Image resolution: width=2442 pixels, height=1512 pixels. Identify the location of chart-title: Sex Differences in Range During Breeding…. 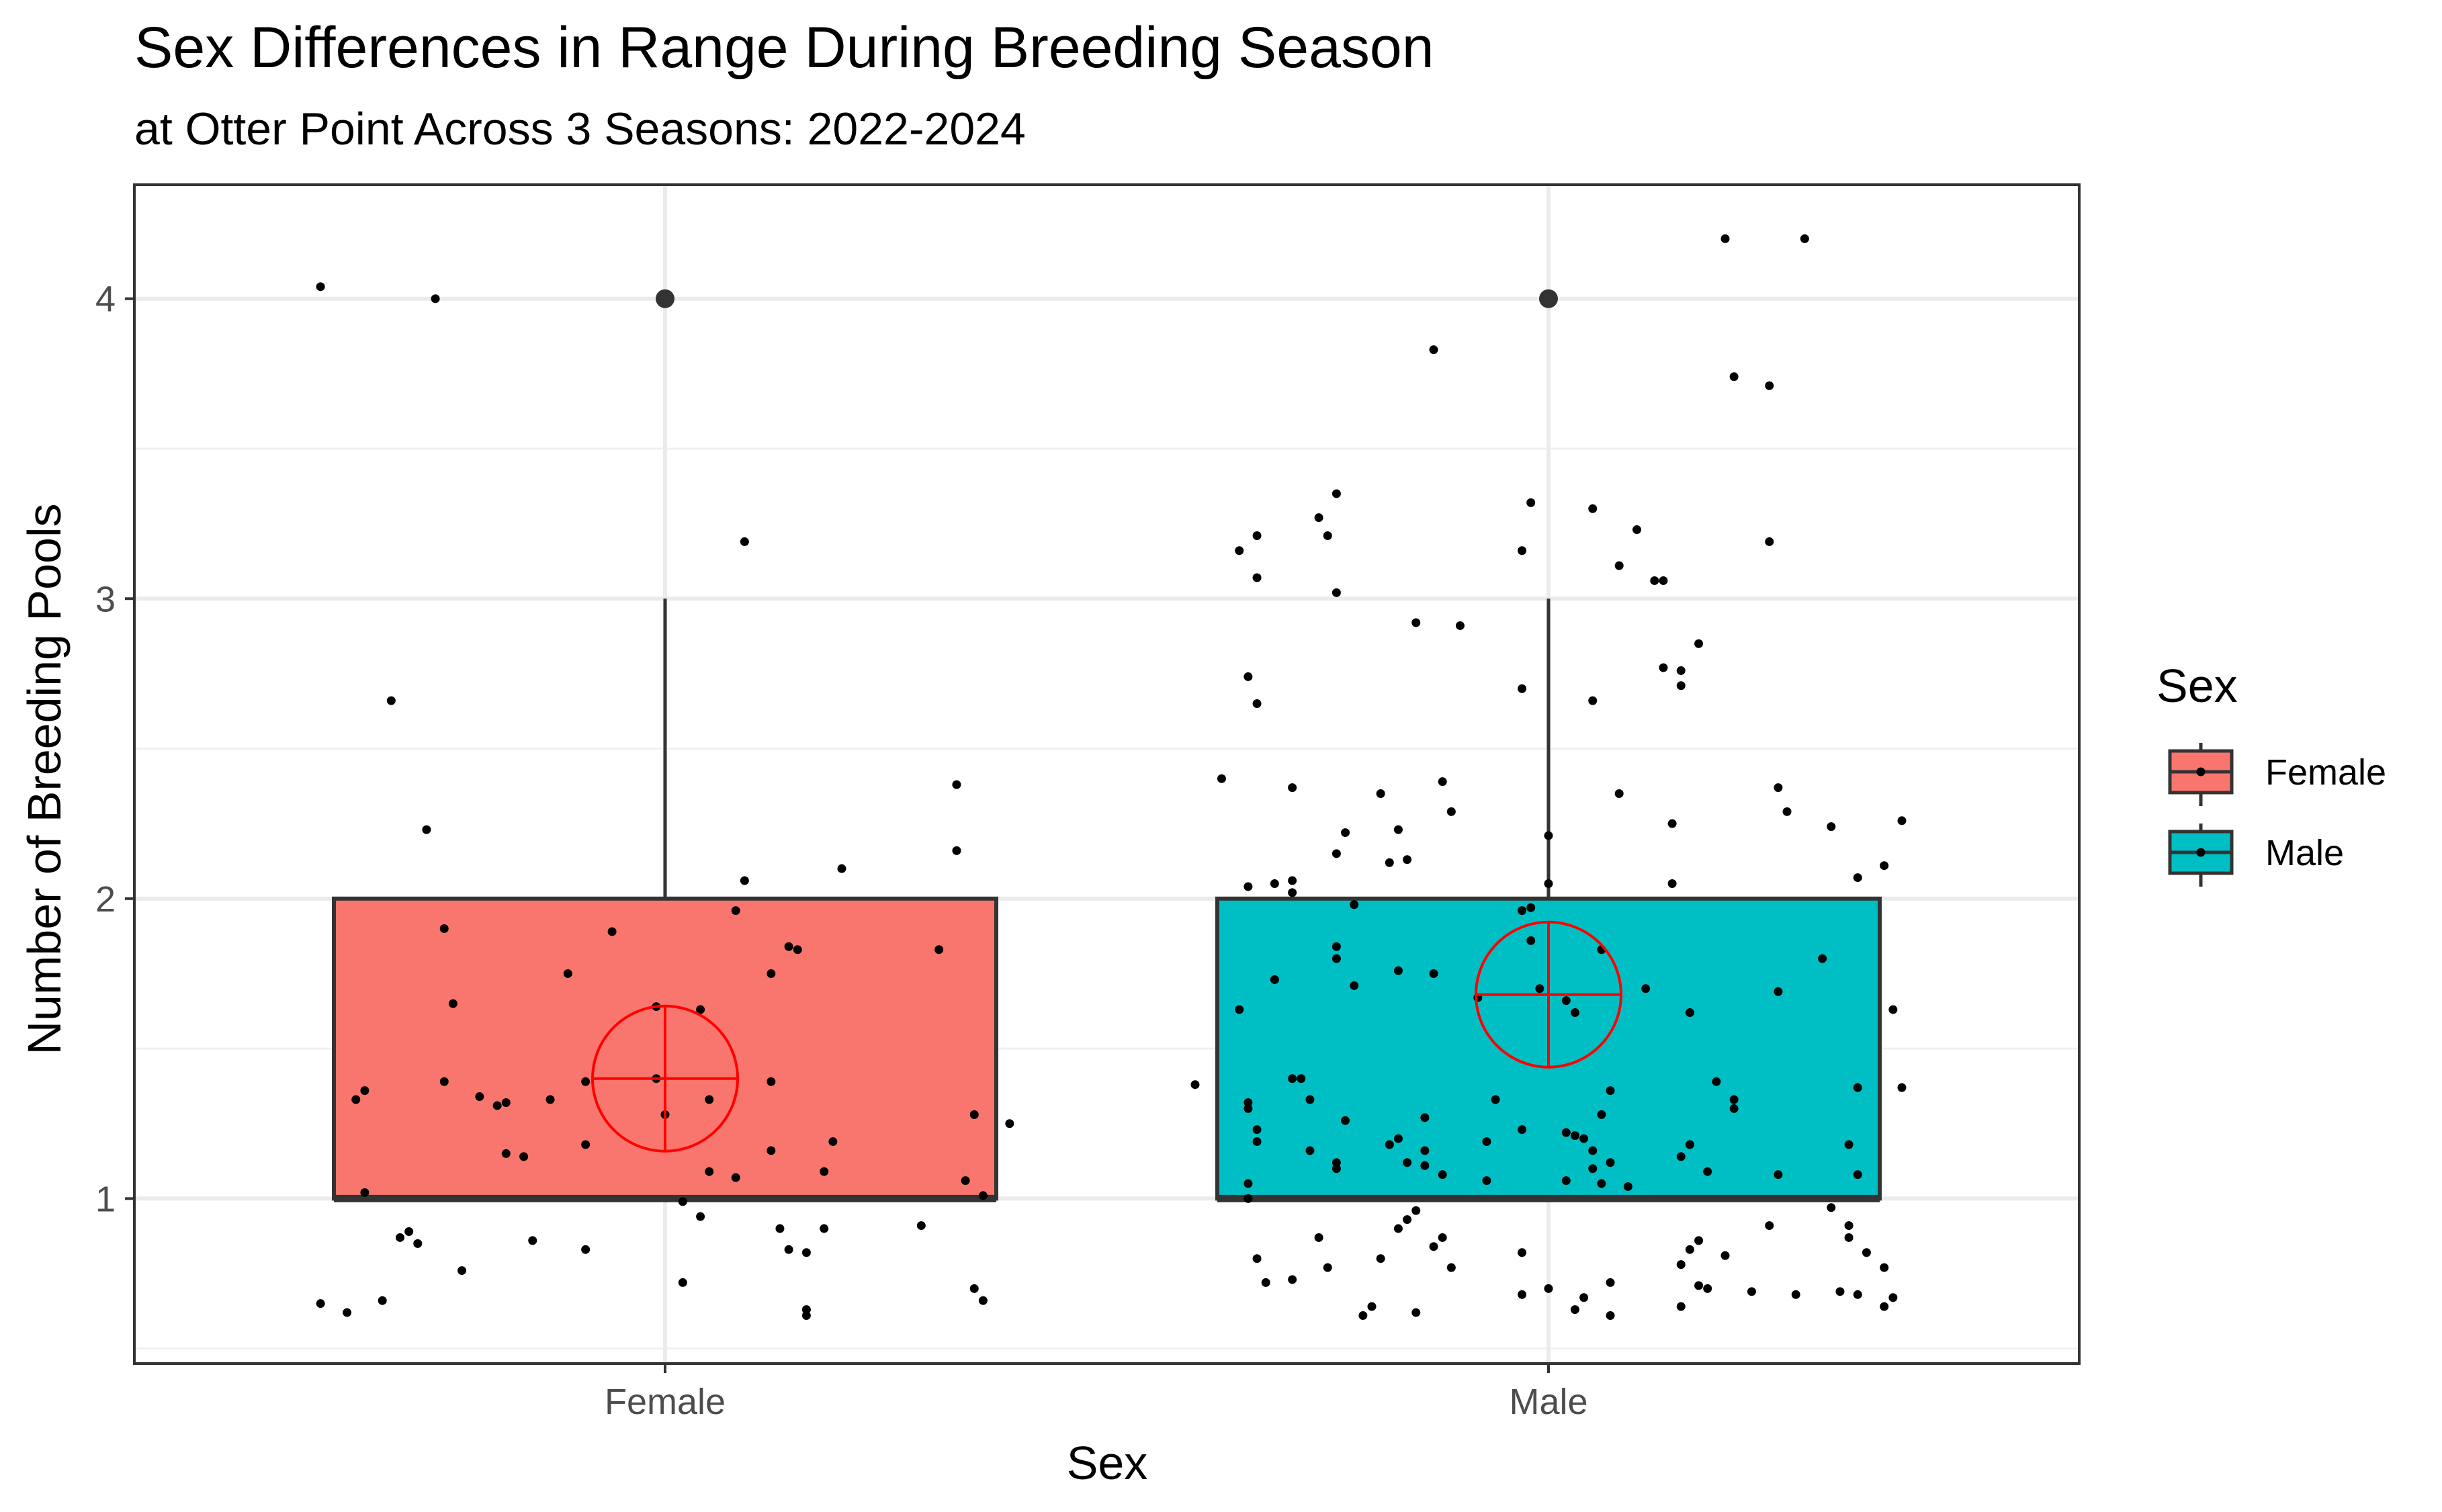
(784, 47).